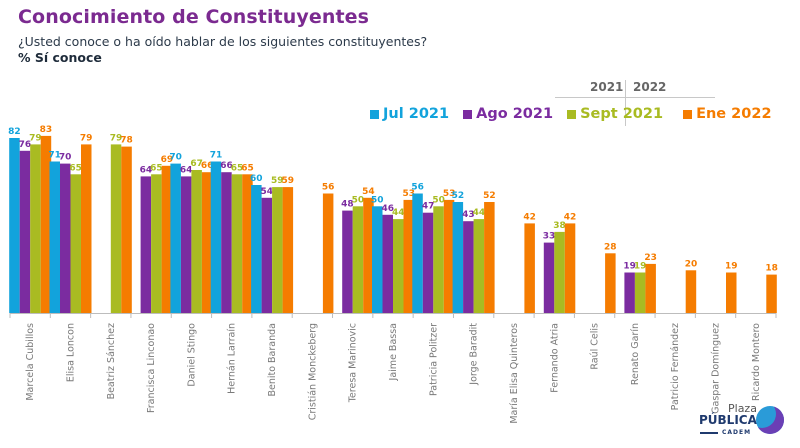 Image resolution: width=800 pixels, height=448 pixels. What do you see at coordinates (353, 363) in the screenshot?
I see `x-tick-label: Teresa Marinovic` at bounding box center [353, 363].